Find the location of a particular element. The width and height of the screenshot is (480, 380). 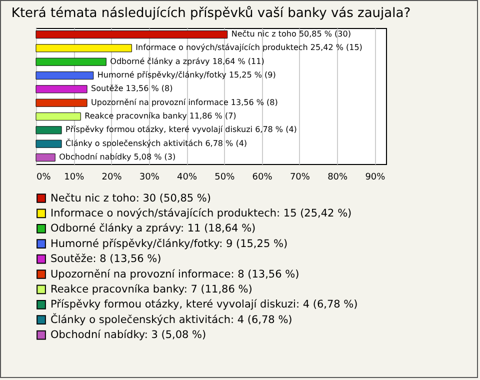

legend-label: Nečtu nic z toho: 30 (50,85 %) is located at coordinates (130, 198).